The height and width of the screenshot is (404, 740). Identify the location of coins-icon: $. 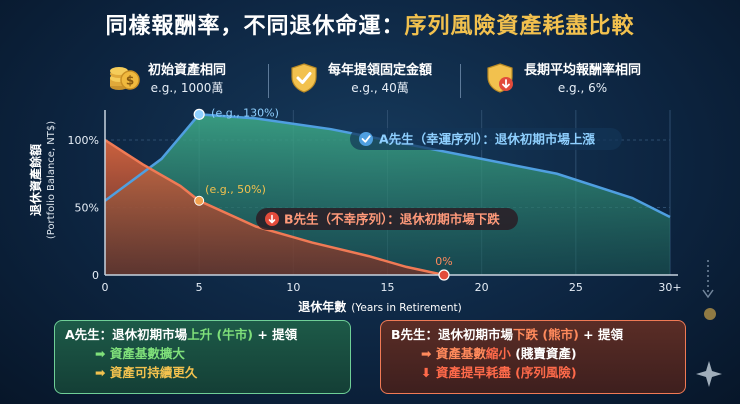
(125, 78).